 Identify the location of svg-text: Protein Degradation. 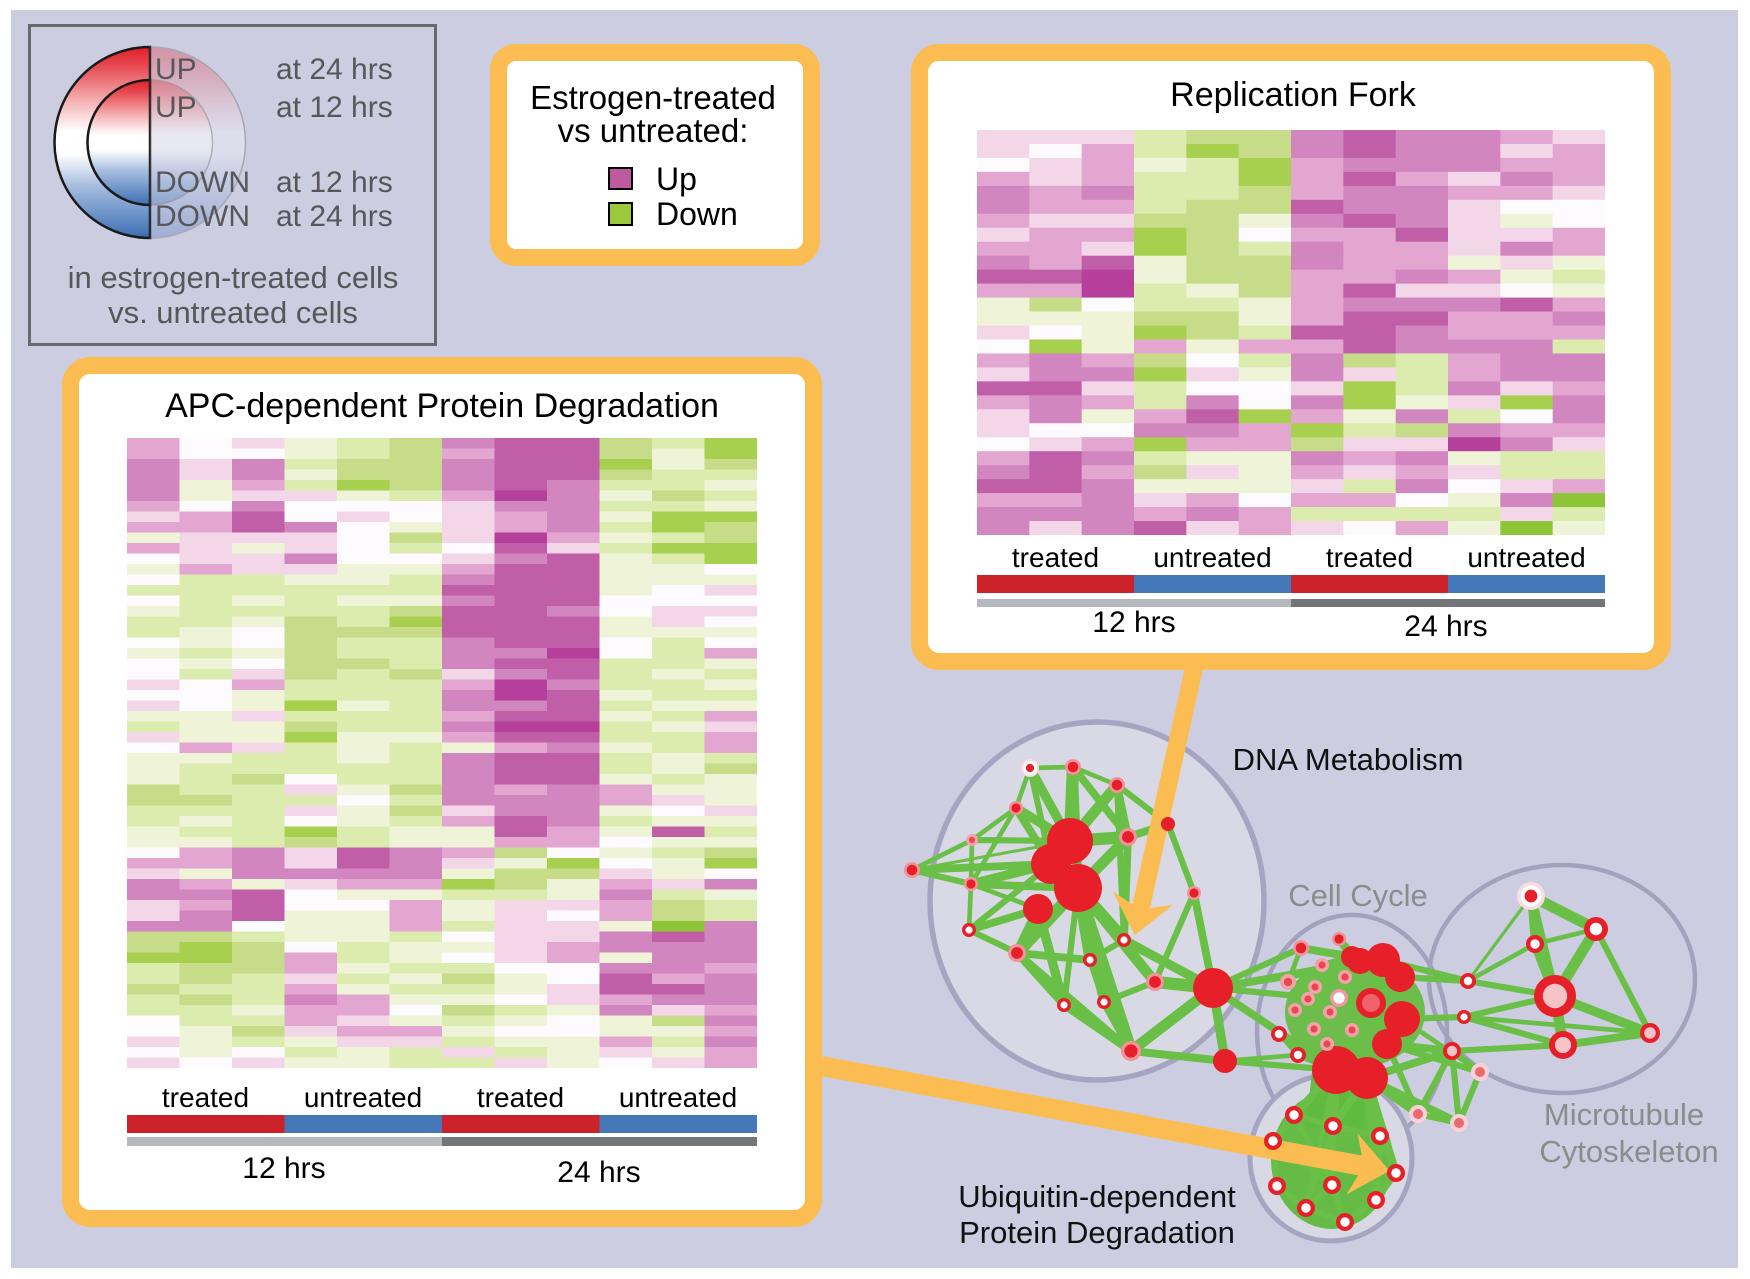
(1097, 1232).